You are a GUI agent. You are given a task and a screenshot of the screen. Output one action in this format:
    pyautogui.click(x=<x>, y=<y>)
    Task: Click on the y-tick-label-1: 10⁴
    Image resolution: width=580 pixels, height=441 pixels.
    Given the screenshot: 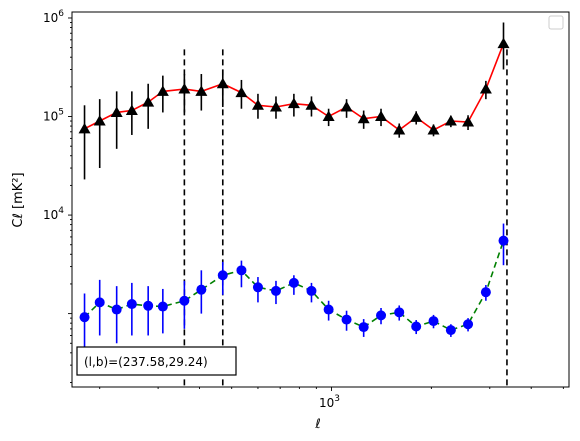 What is the action you would take?
    pyautogui.click(x=53, y=214)
    